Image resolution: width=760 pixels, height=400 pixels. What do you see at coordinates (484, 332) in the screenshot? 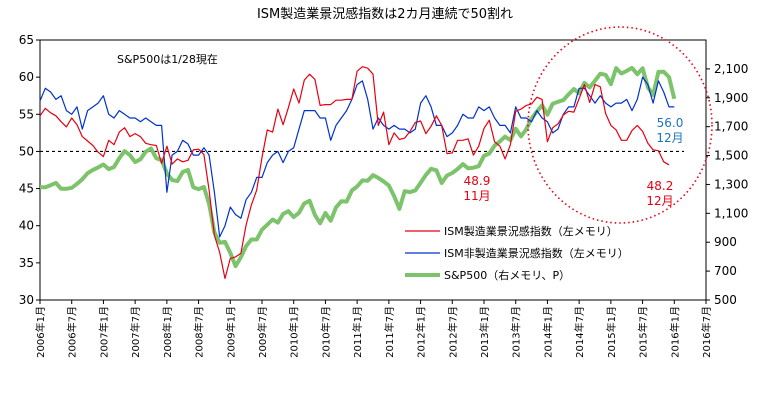
I see `x-tick-label: 2013年1月` at bounding box center [484, 332].